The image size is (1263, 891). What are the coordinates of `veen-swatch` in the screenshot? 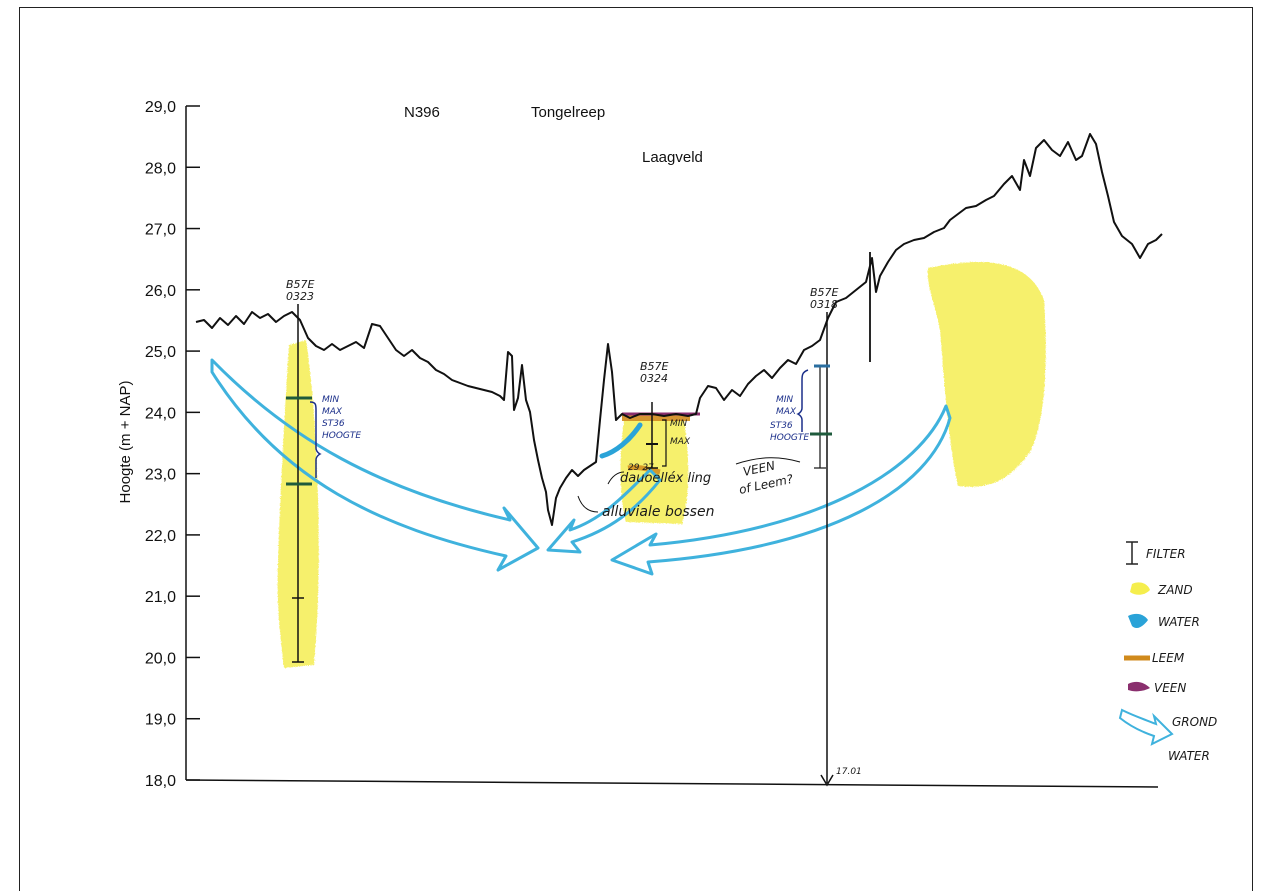 It's located at (1139, 686).